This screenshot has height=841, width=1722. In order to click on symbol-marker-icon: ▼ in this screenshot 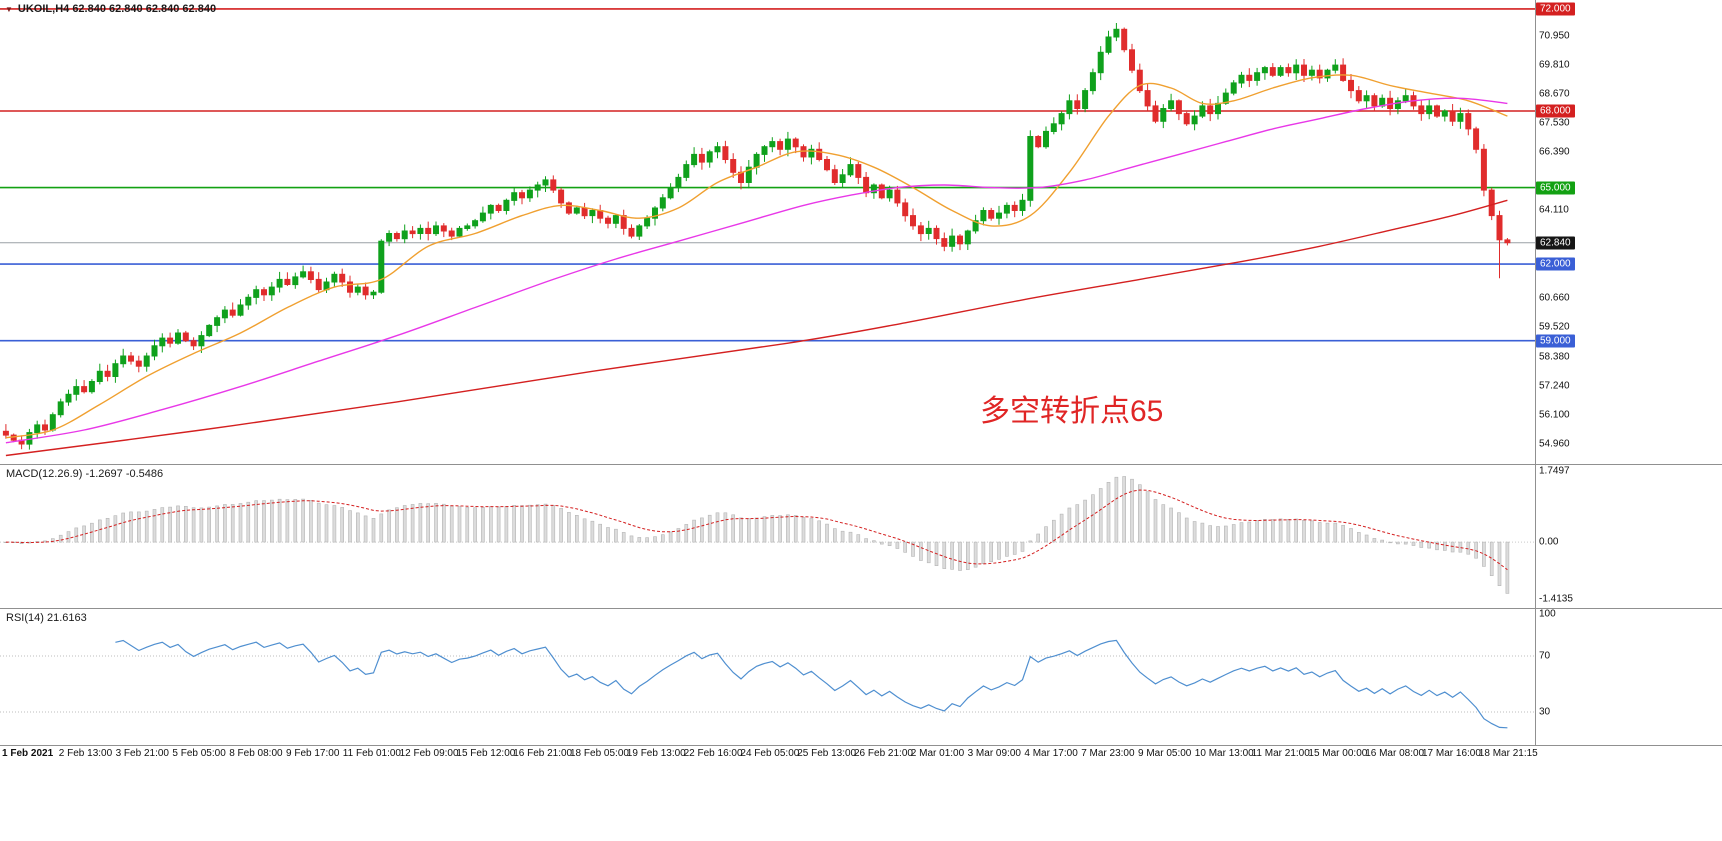, I will do `click(9, 9)`.